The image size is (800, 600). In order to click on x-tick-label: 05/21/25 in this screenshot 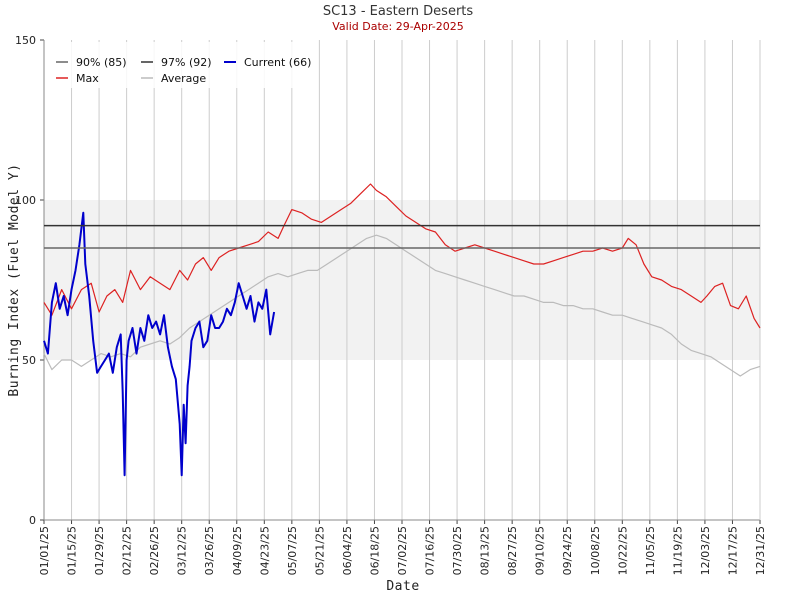, I will do `click(319, 550)`.